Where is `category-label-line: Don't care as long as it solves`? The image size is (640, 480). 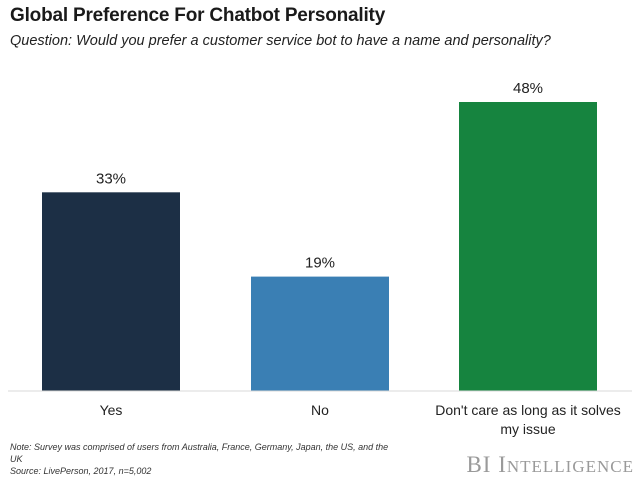
category-label-line: Don't care as long as it solves is located at coordinates (528, 410).